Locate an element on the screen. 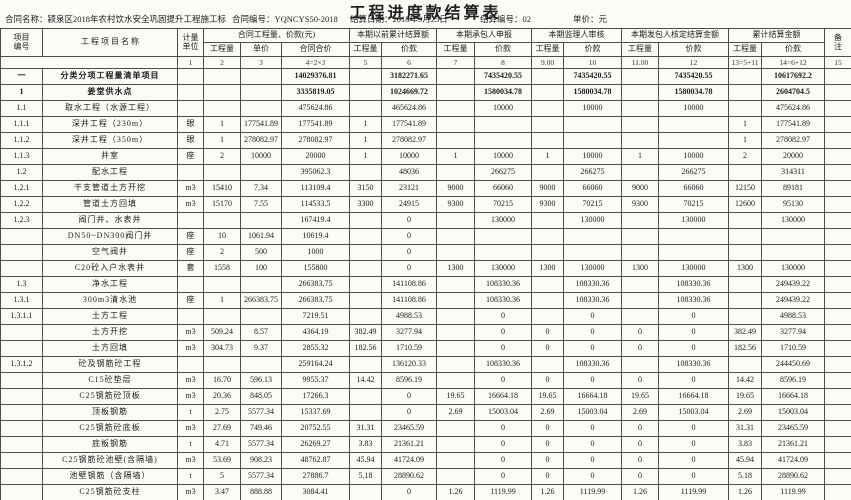 The image size is (851, 500). table-cell: 3084.41 is located at coordinates (315, 492).